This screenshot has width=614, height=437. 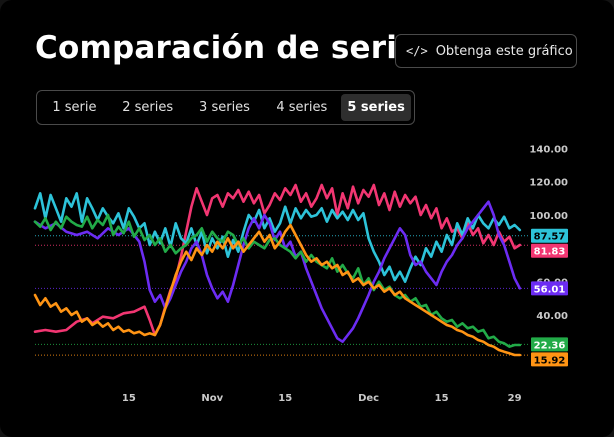 What do you see at coordinates (376, 107) in the screenshot?
I see `tab-5-series: 5 series` at bounding box center [376, 107].